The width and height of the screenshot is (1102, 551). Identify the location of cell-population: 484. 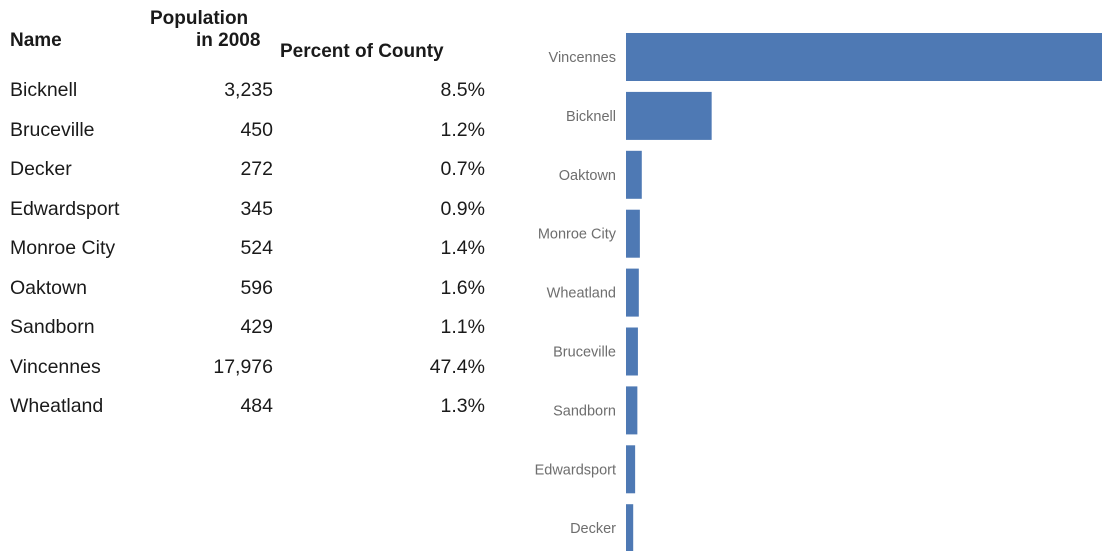
(256, 406).